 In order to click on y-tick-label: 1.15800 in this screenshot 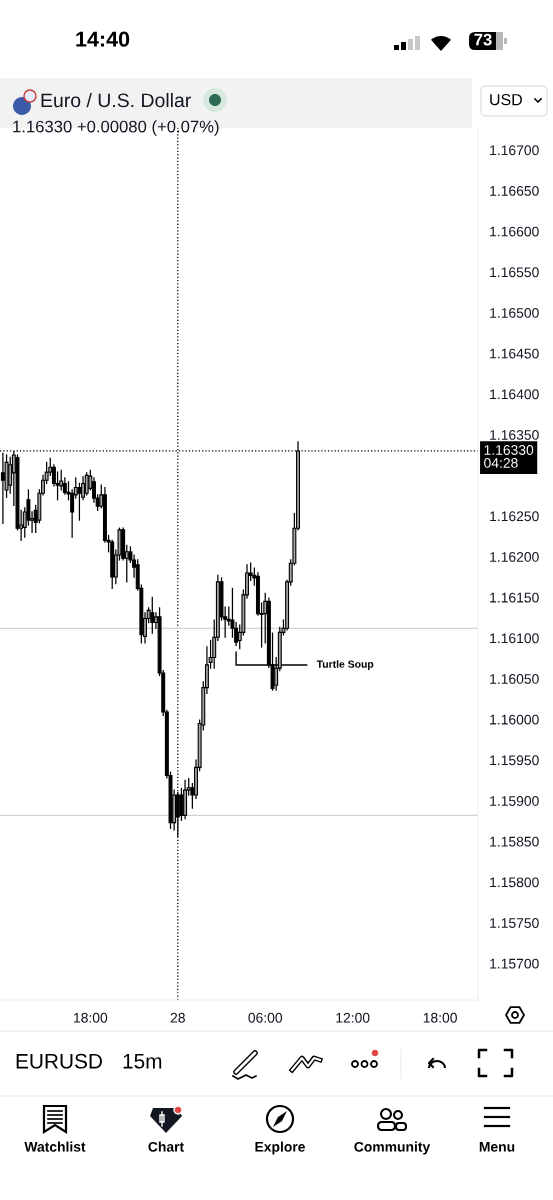, I will do `click(514, 882)`.